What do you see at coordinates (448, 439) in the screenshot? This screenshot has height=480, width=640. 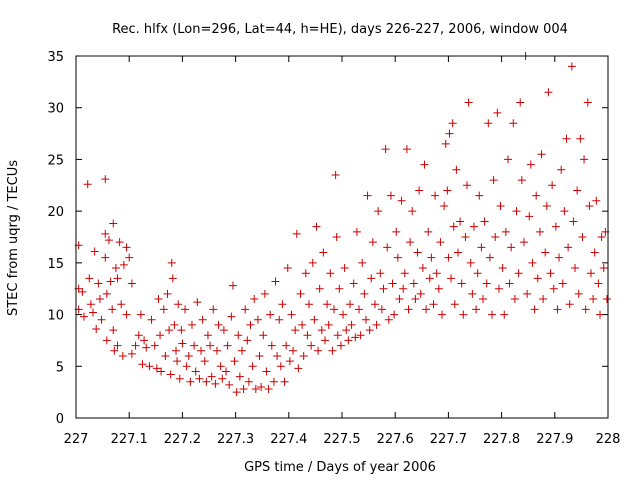 I see `x-tick-label: 227.7` at bounding box center [448, 439].